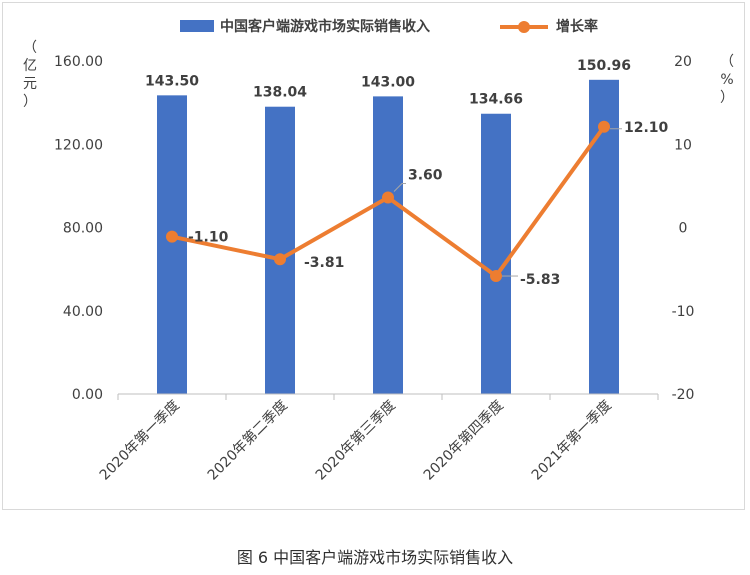 The width and height of the screenshot is (750, 575). Describe the element at coordinates (325, 26) in the screenshot. I see `legend-bar-label: 中国客户端游戏市场实际销售收入` at that location.